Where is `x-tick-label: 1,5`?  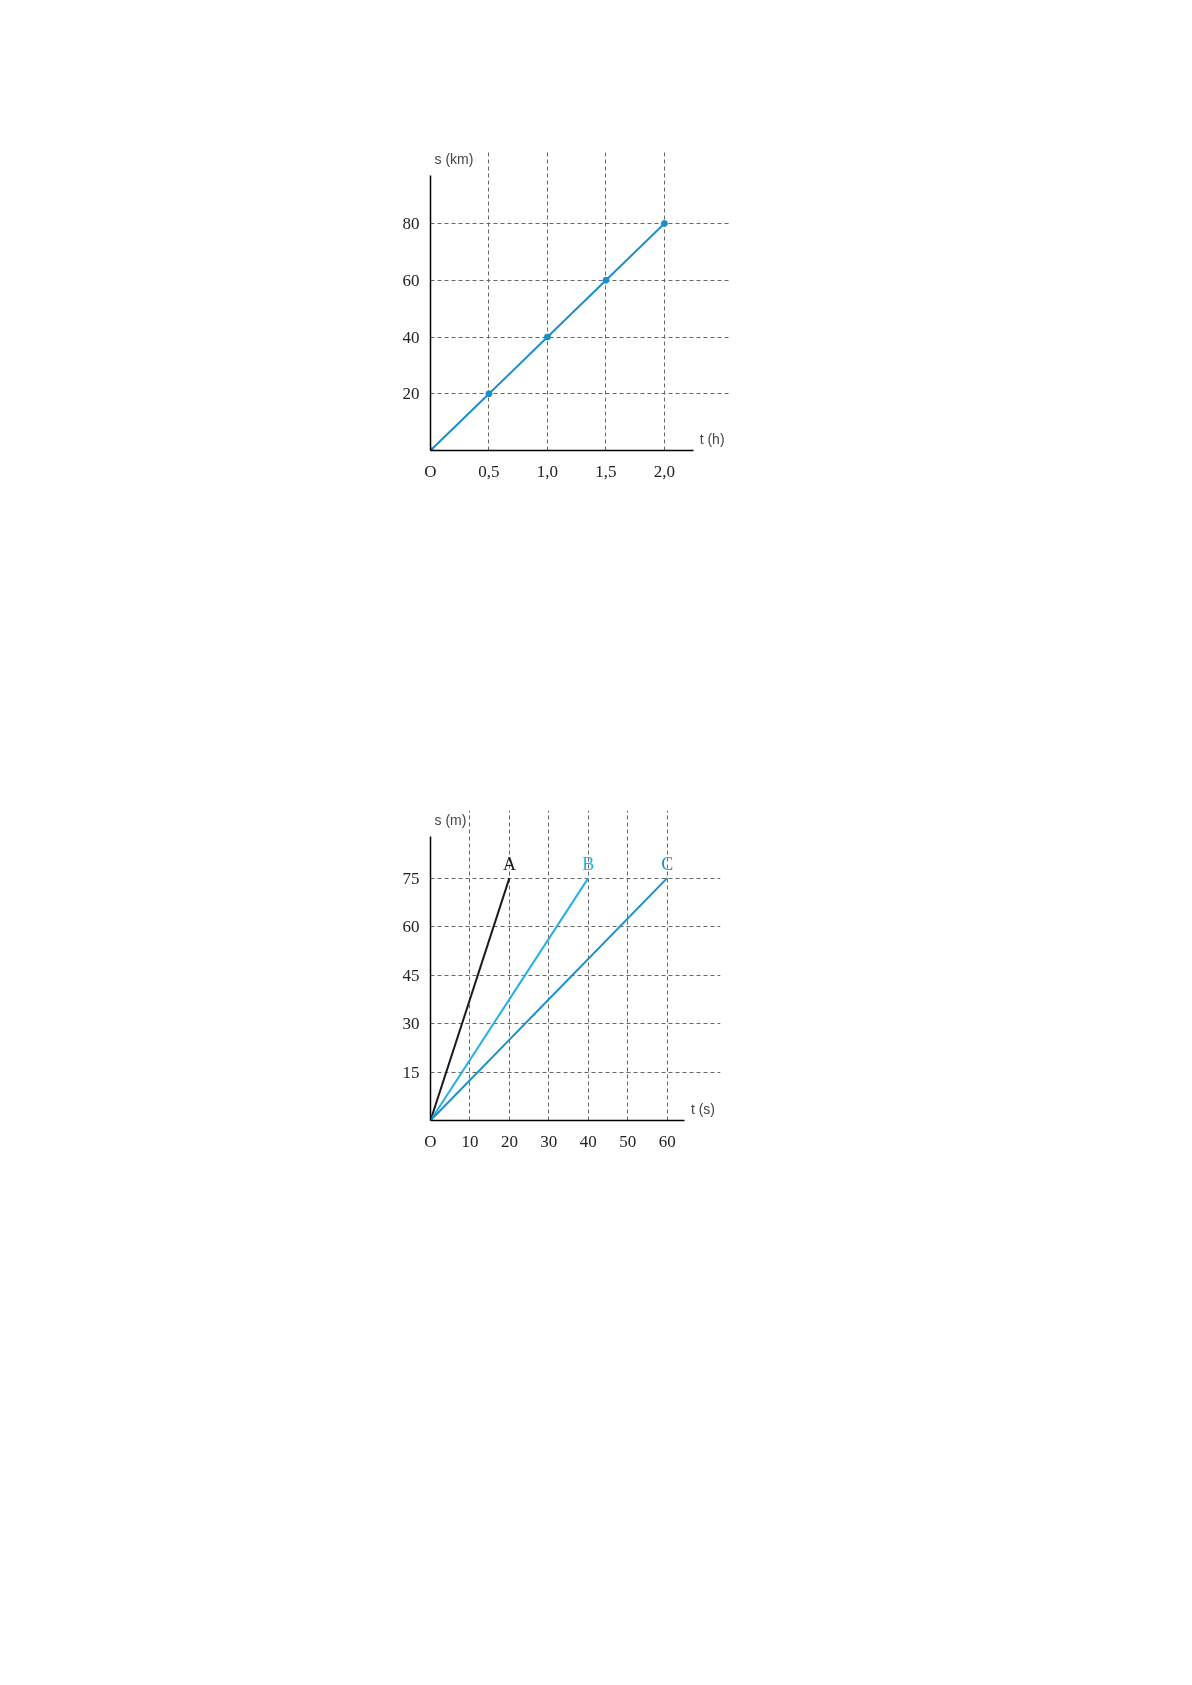
x-tick-label: 1,5 is located at coordinates (606, 471).